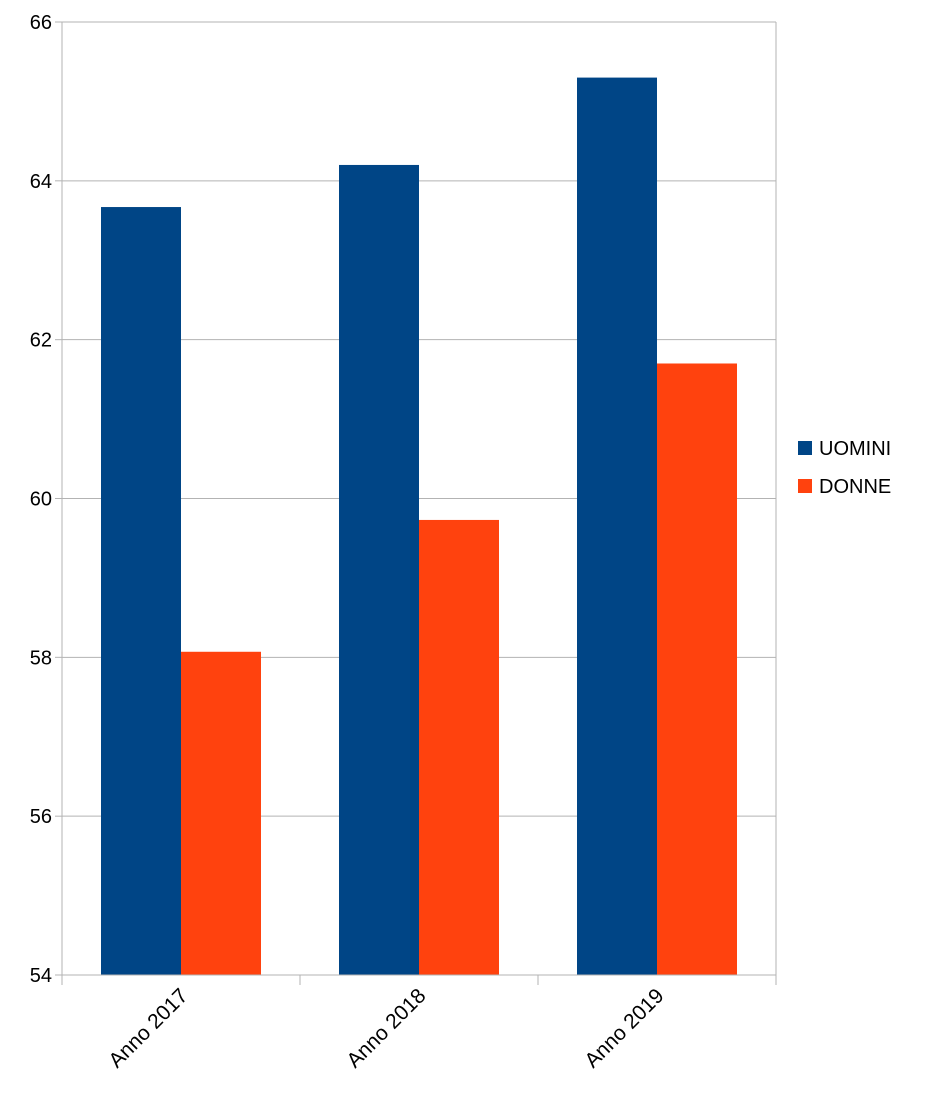  What do you see at coordinates (855, 449) in the screenshot?
I see `legend-label-uomini: UOMINI` at bounding box center [855, 449].